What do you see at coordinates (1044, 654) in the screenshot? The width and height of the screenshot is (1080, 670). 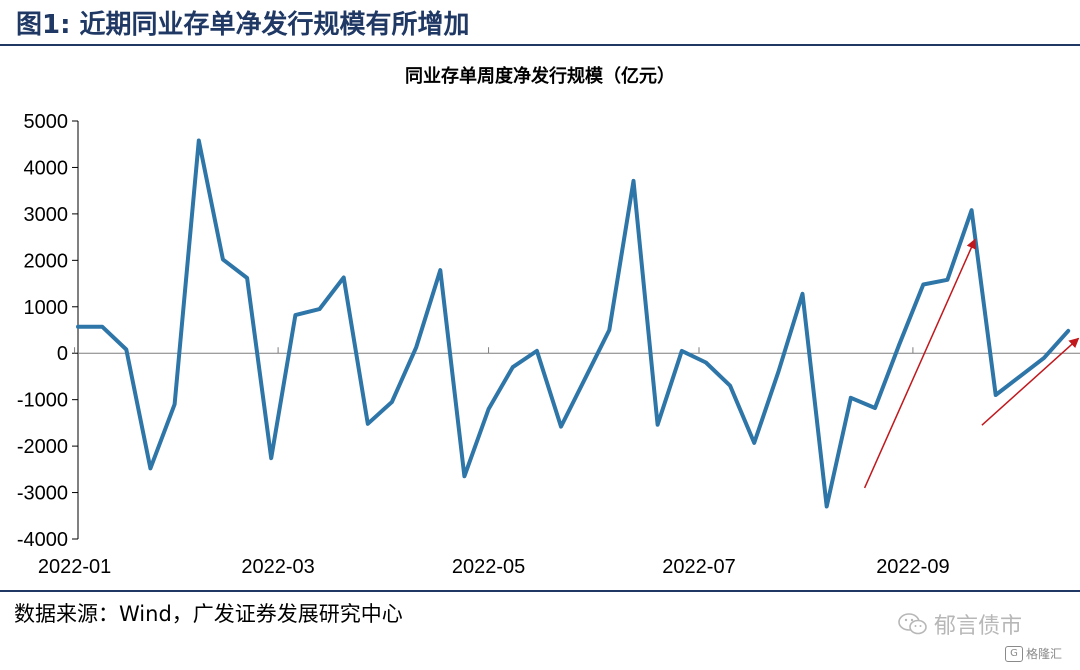 I see `badge-text: 格隆汇` at bounding box center [1044, 654].